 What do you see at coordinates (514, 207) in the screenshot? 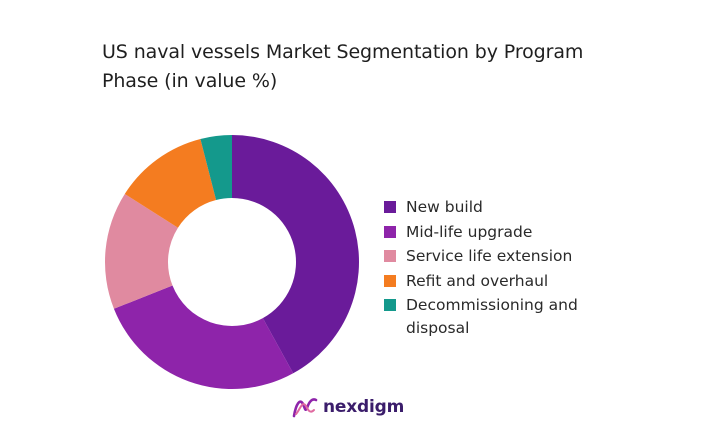
I see `legend-item: New build` at bounding box center [514, 207].